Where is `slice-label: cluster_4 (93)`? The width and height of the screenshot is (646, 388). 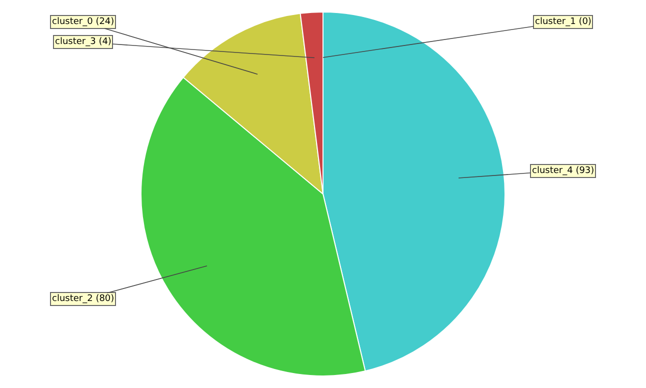
slice-label: cluster_4 (93) is located at coordinates (563, 171).